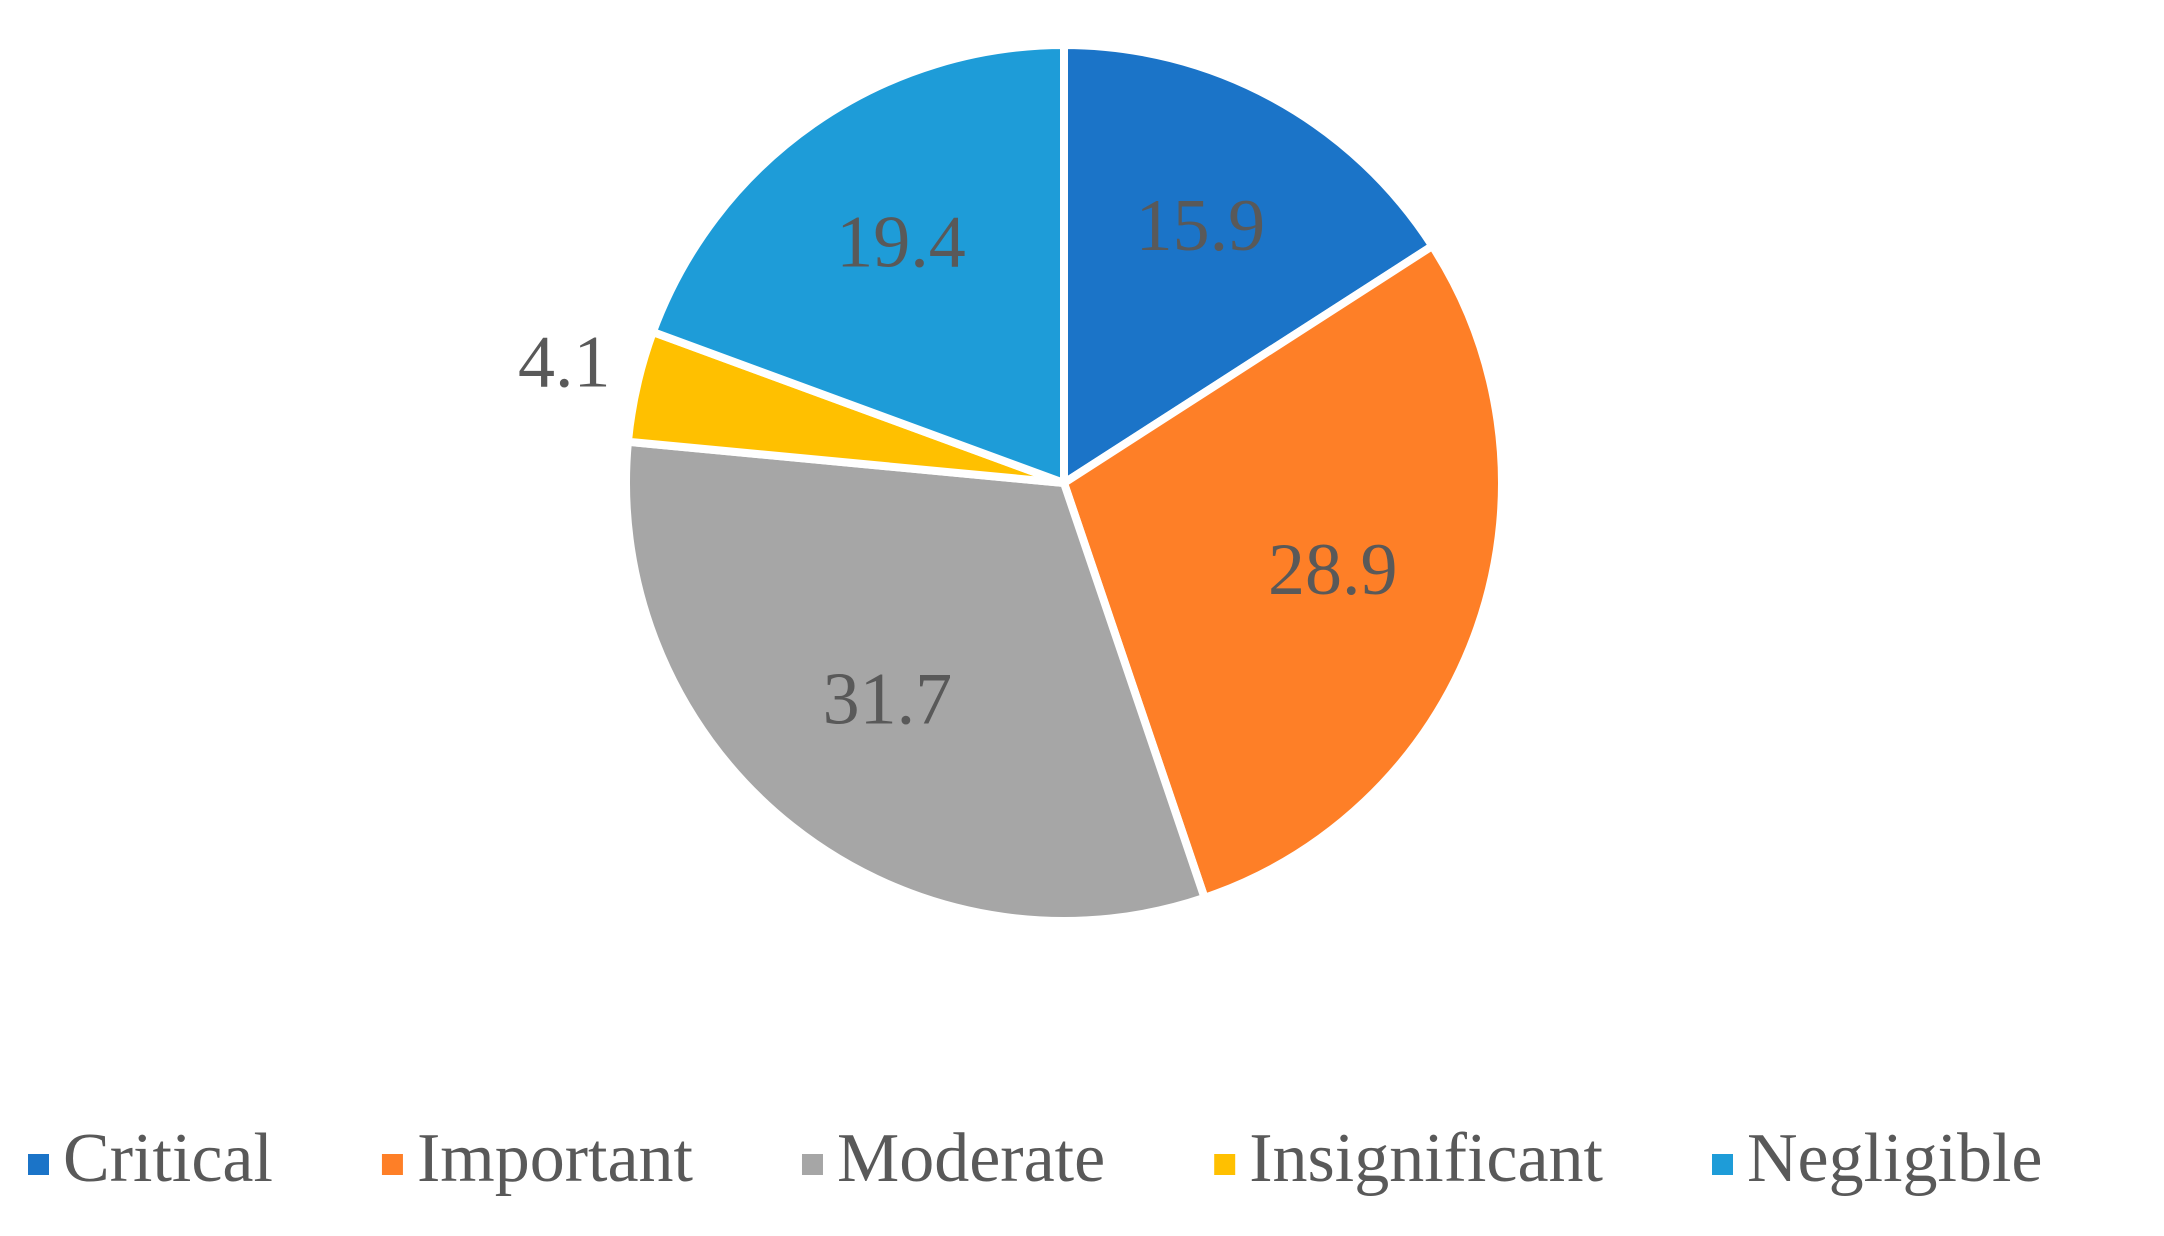 The height and width of the screenshot is (1236, 2164). I want to click on data-label: 28.9, so click(1333, 570).